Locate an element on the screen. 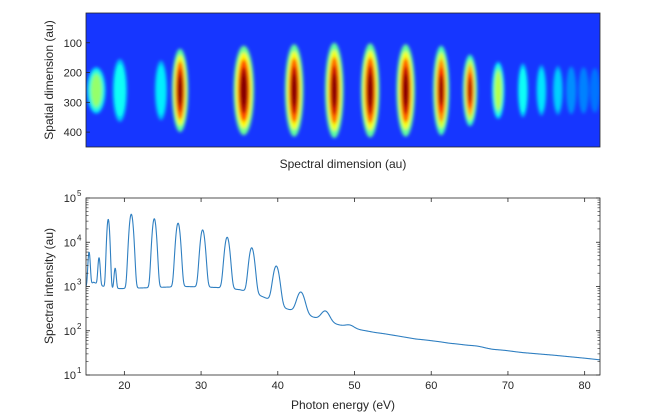 The width and height of the screenshot is (663, 414). spectrum-y-tick-exponent: 1 is located at coordinates (79, 370).